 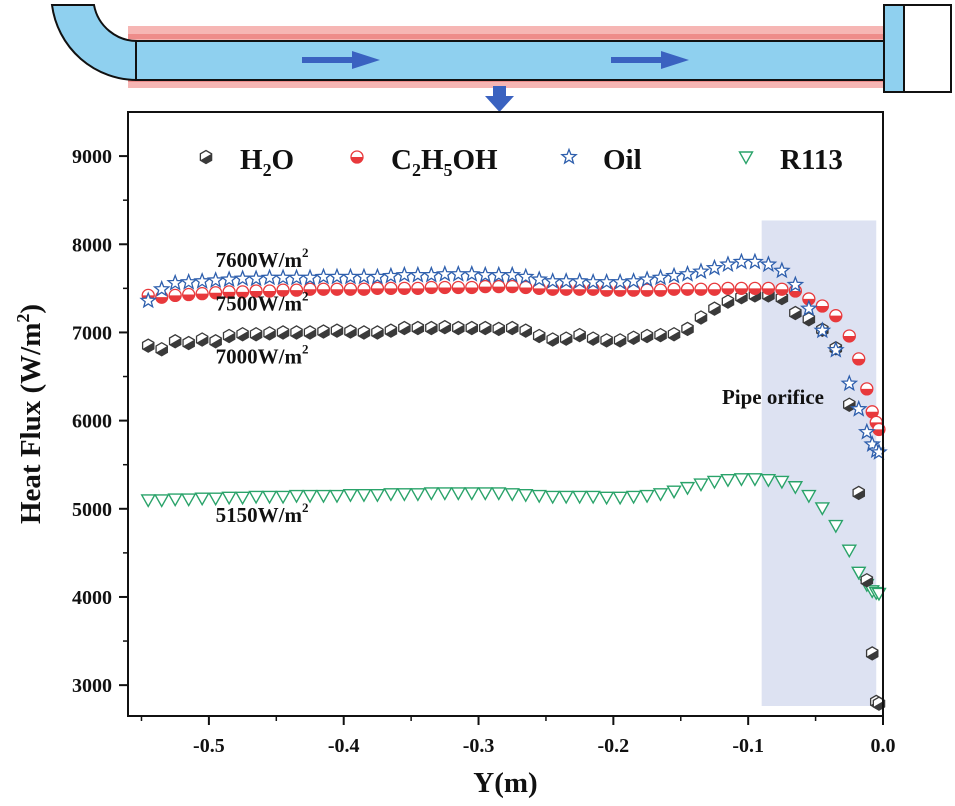 I want to click on legend-marker-oil, so click(x=569, y=156).